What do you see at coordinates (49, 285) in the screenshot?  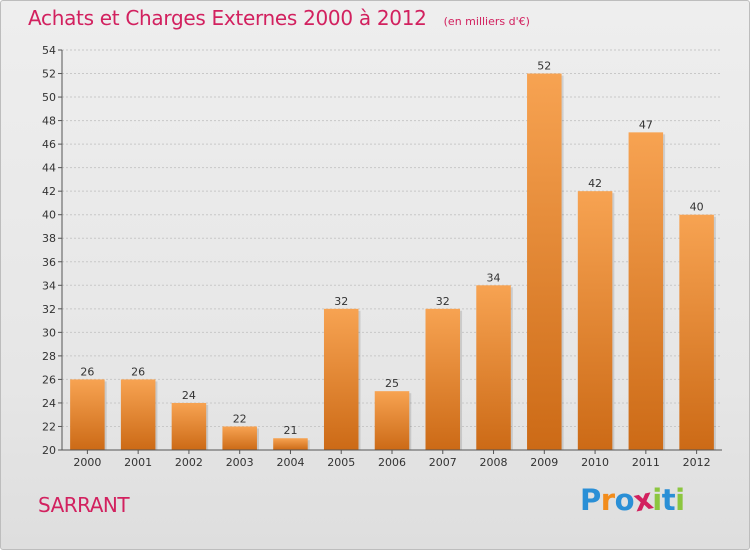 I see `y-tick-label: 34` at bounding box center [49, 285].